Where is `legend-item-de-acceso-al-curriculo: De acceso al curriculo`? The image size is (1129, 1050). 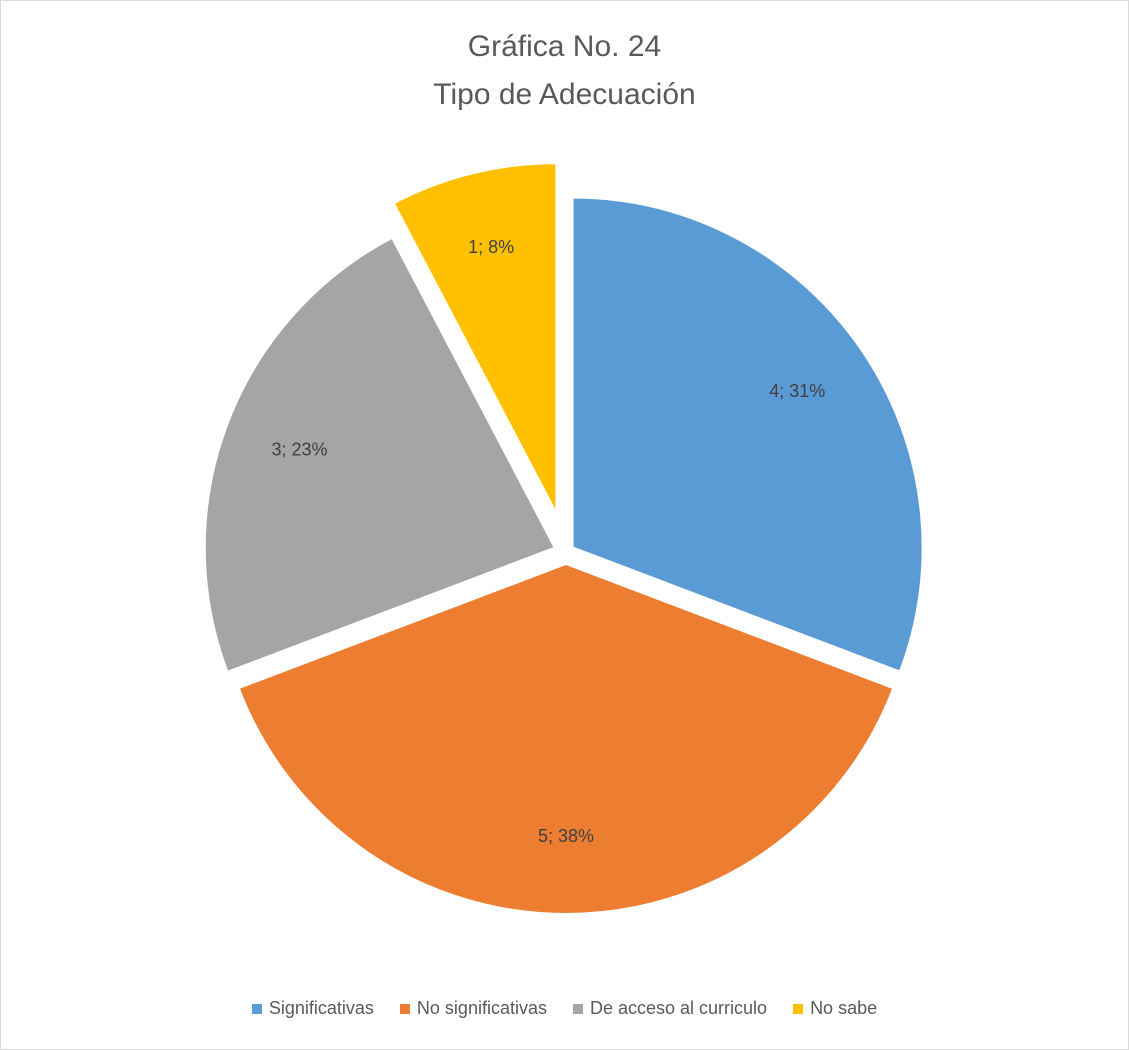
legend-item-de-acceso-al-curriculo: De acceso al curriculo is located at coordinates (670, 1008).